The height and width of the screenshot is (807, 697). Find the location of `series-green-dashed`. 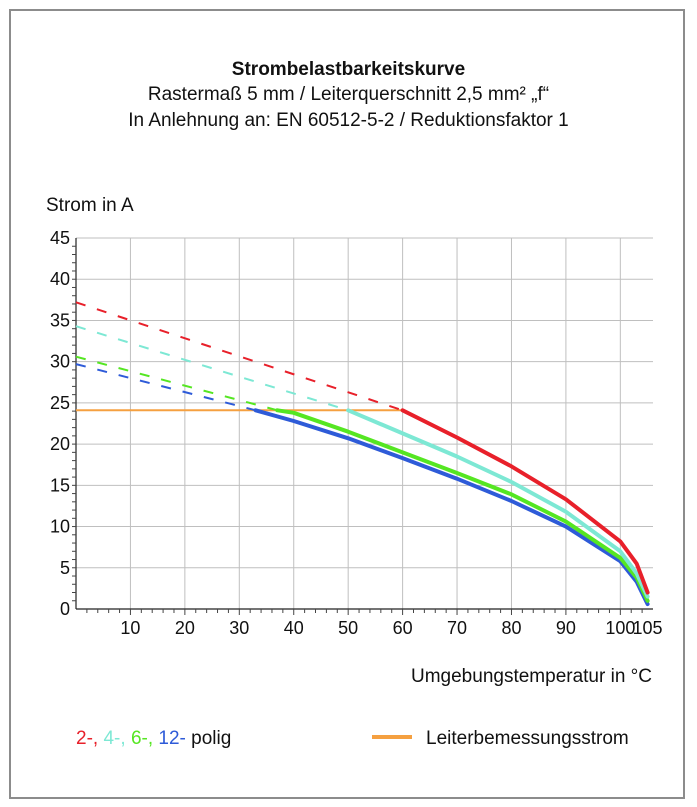

series-green-dashed is located at coordinates (176, 383).